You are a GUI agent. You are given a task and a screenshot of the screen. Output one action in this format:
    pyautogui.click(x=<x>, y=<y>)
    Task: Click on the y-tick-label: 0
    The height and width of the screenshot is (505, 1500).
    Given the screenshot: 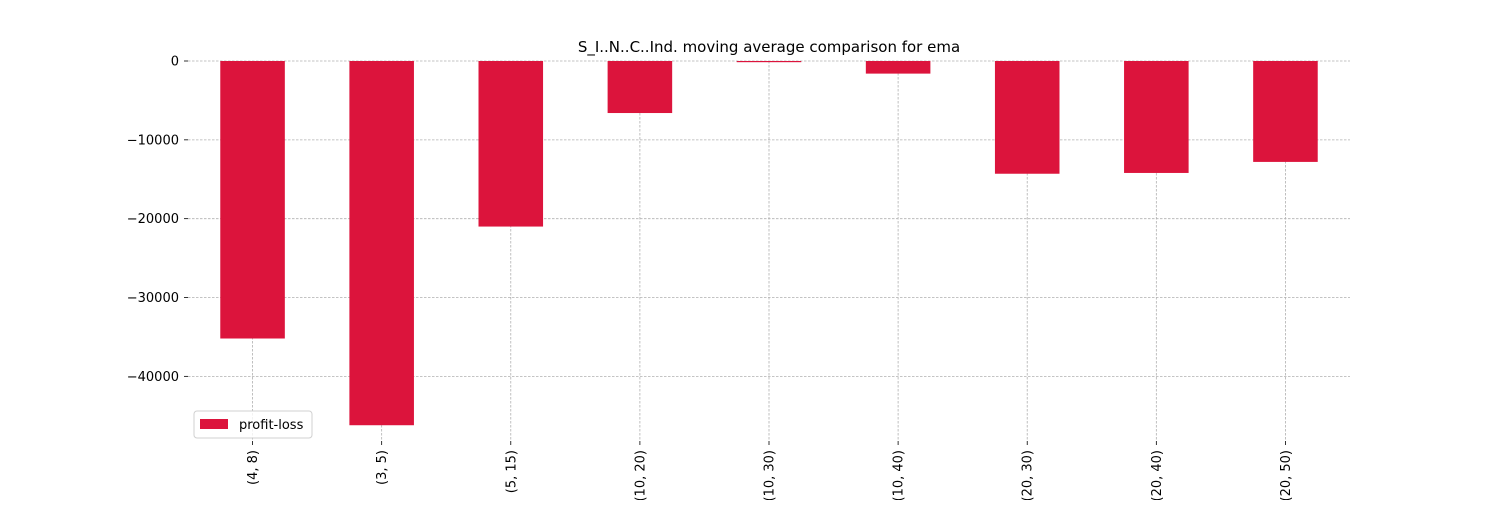 What is the action you would take?
    pyautogui.click(x=175, y=62)
    